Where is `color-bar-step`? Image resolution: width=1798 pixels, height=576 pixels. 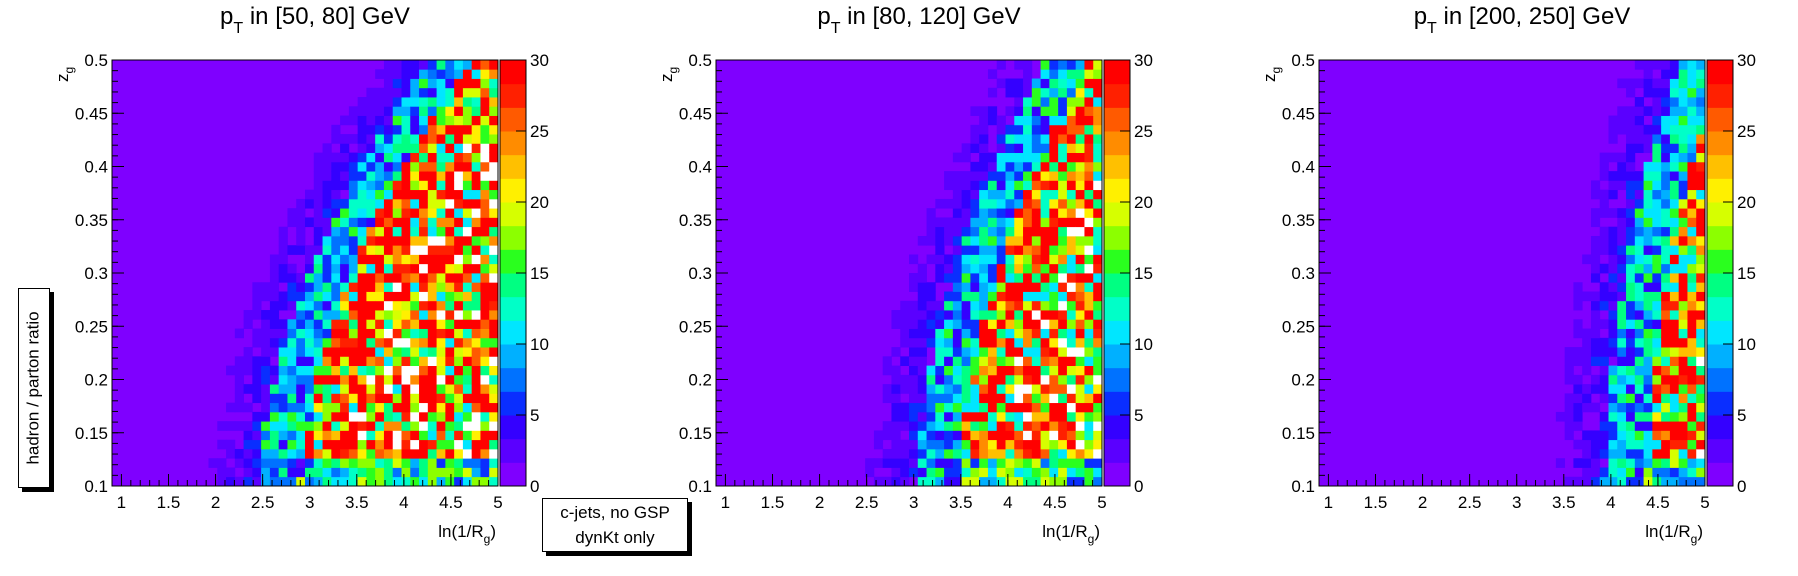 color-bar-step is located at coordinates (1720, 214).